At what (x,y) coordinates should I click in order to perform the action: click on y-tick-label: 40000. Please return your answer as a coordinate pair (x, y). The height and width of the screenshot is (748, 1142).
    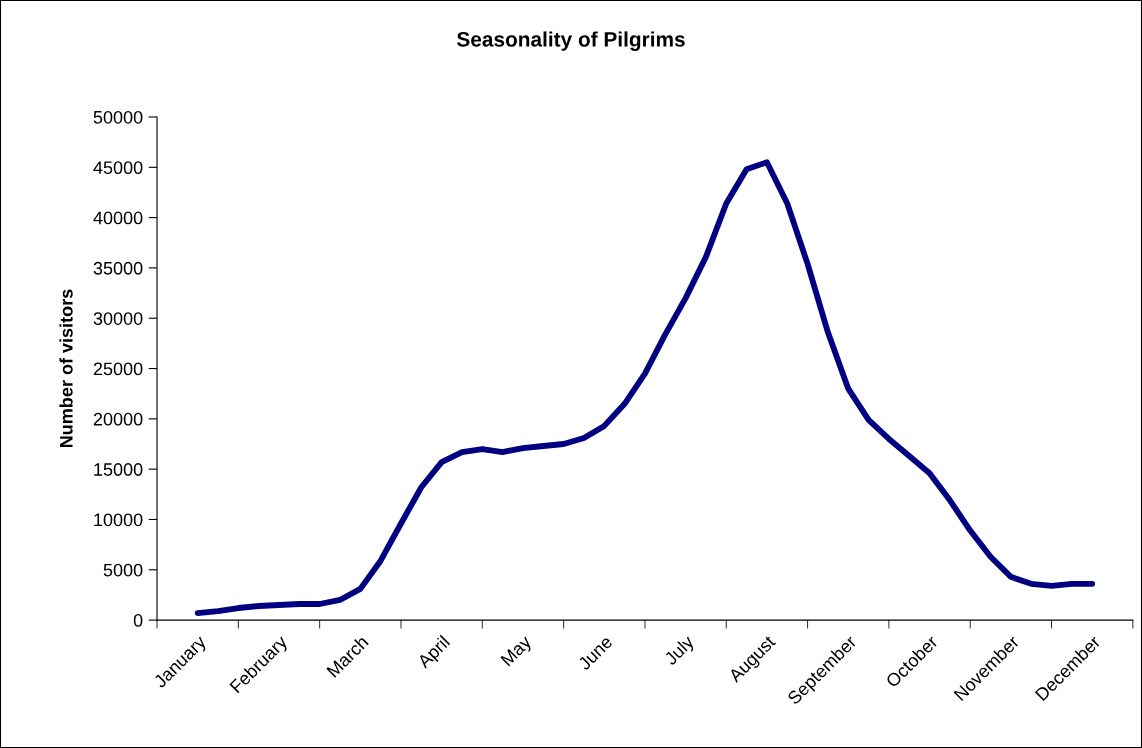
    Looking at the image, I should click on (118, 218).